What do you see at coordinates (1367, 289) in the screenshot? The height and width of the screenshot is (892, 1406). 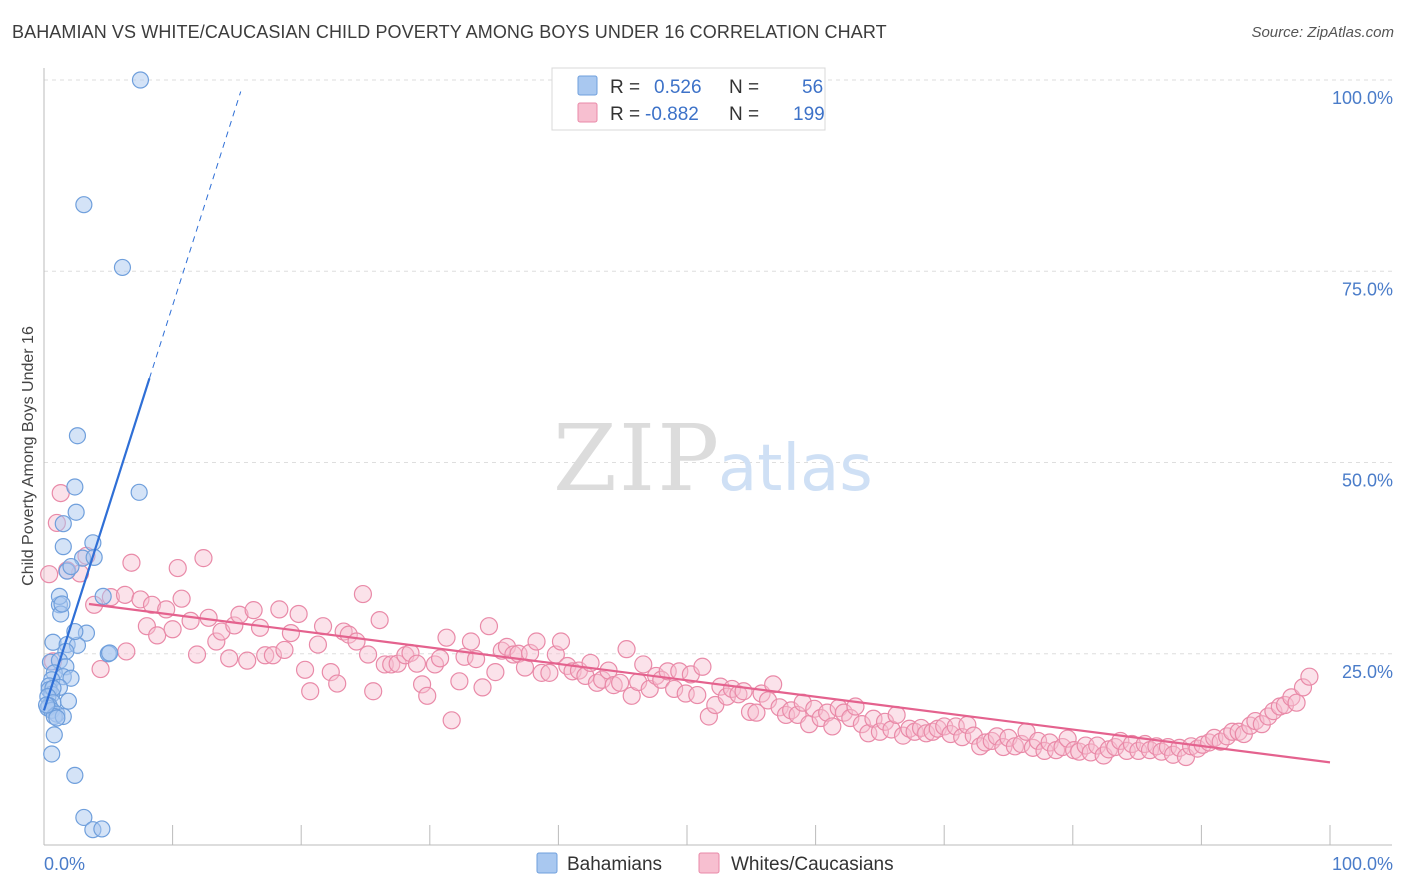 I see `y-tick-label: 75.0%` at bounding box center [1367, 289].